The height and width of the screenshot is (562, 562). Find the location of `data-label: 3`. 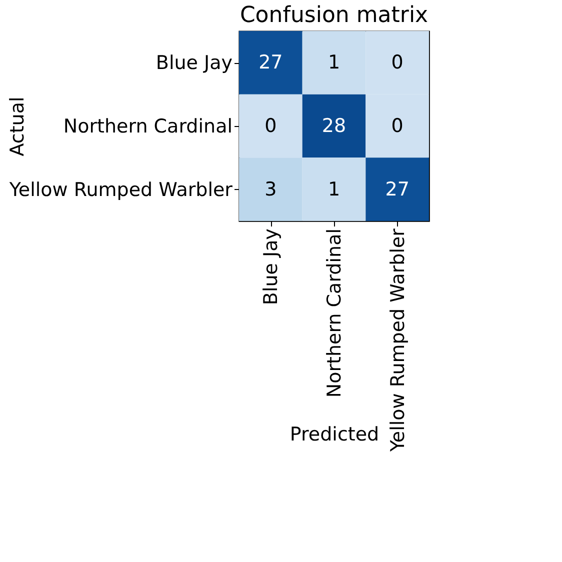

data-label: 3 is located at coordinates (270, 189).